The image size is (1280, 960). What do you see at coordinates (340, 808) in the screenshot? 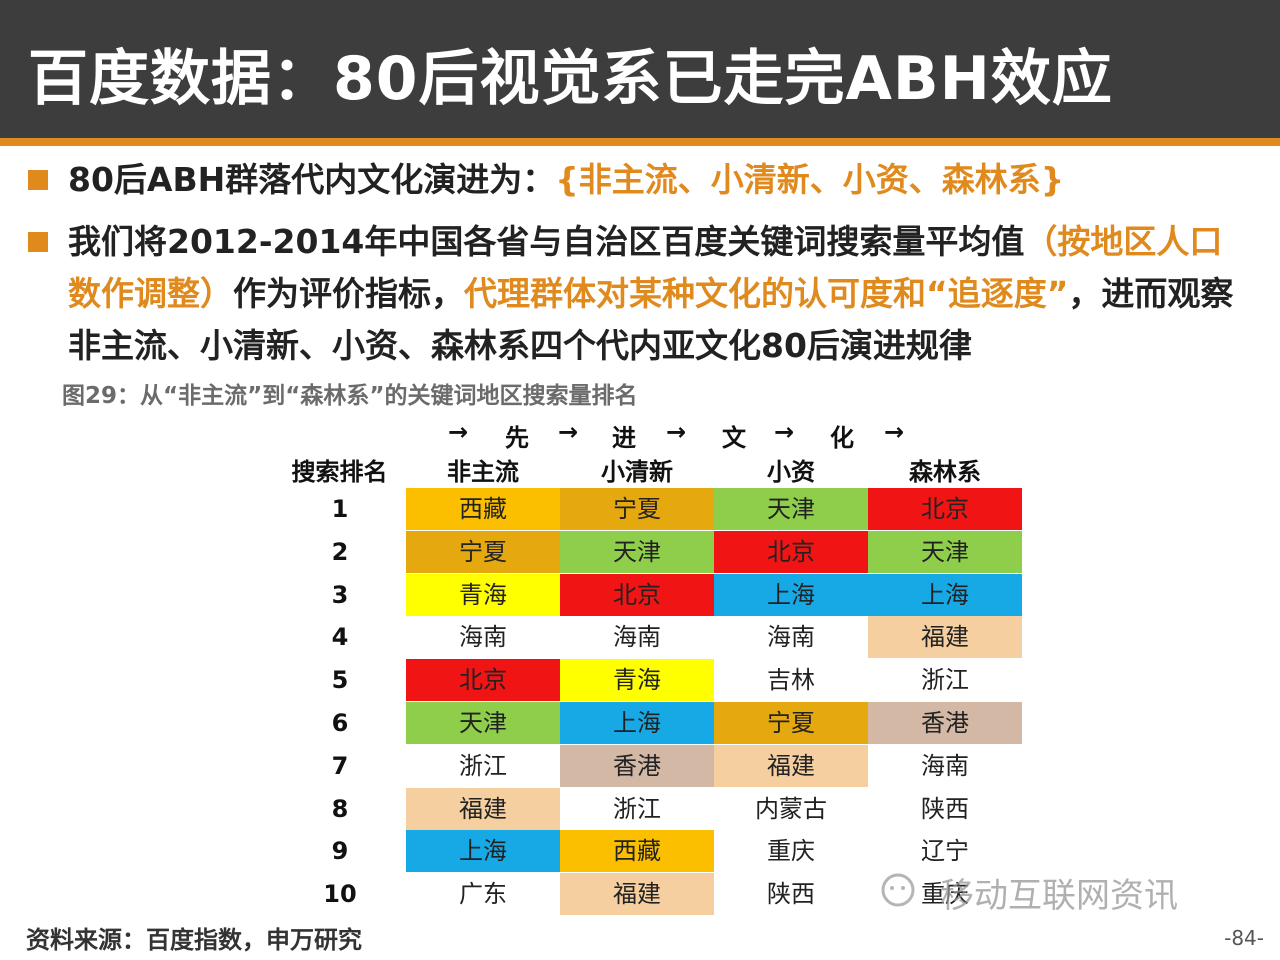
I see `rank-number: 8` at bounding box center [340, 808].